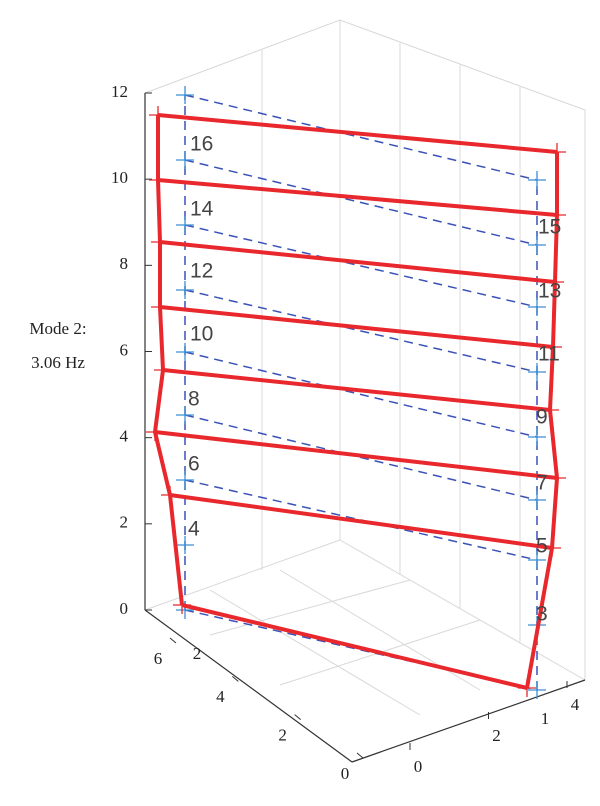 This screenshot has height=806, width=600. I want to click on y-axis, so click(468, 721).